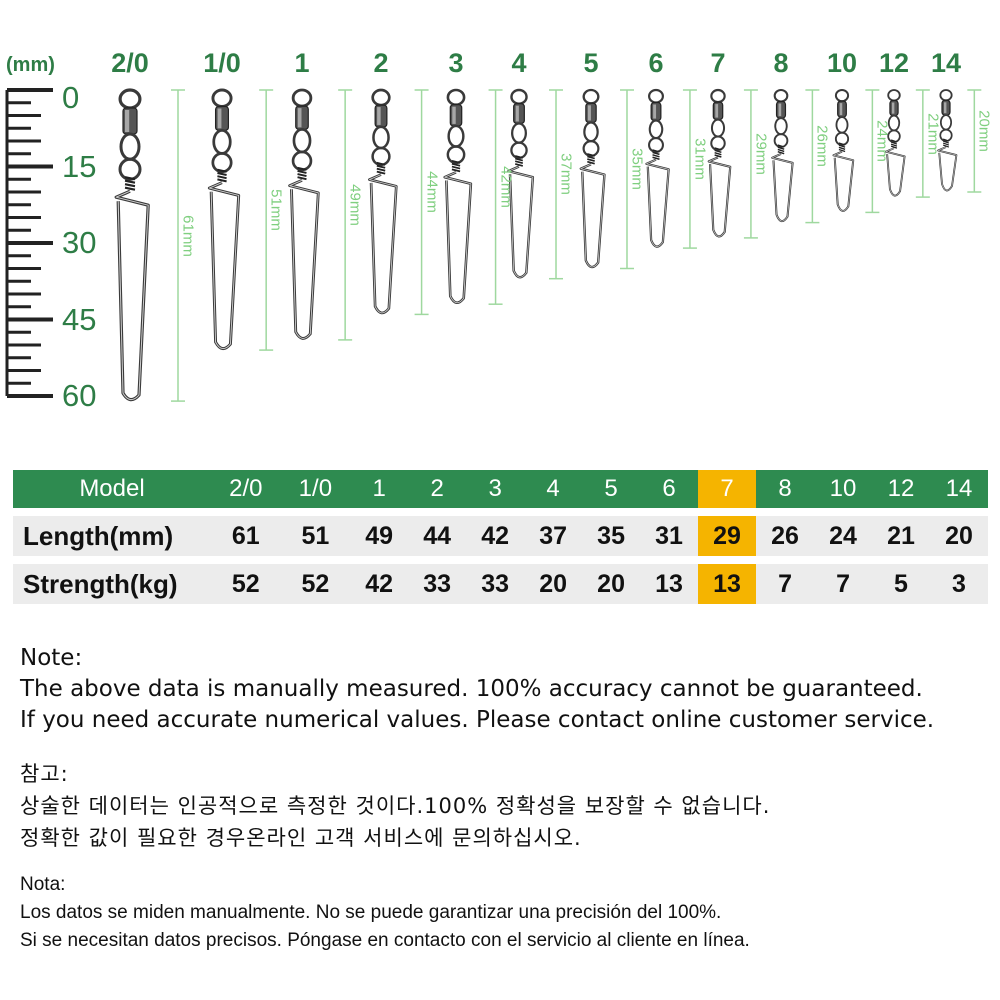  I want to click on header-cell: 7, so click(727, 489).